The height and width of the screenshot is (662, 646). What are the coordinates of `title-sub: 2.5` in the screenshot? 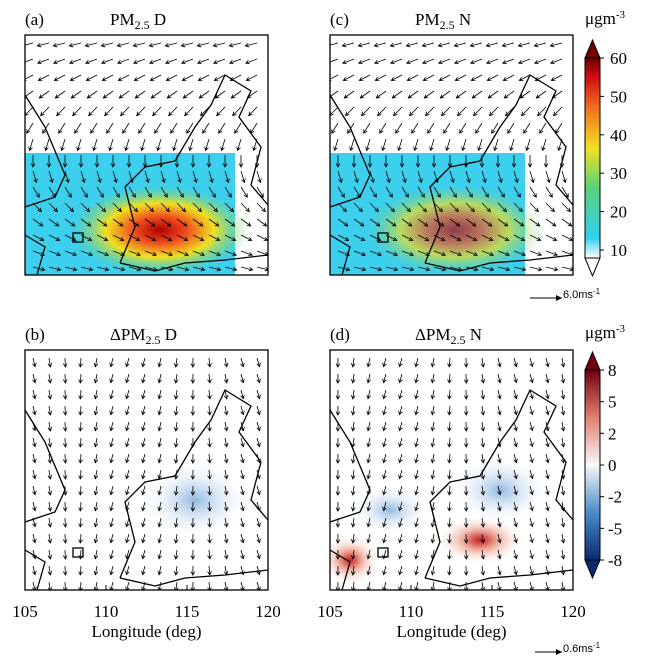 It's located at (153, 340).